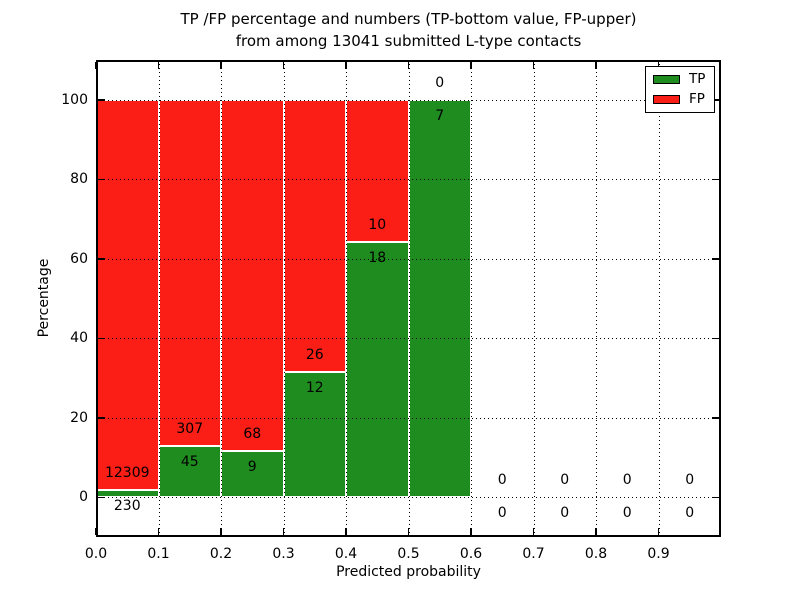 This screenshot has width=800, height=600. Describe the element at coordinates (252, 433) in the screenshot. I see `fp-count-label: 68` at that location.